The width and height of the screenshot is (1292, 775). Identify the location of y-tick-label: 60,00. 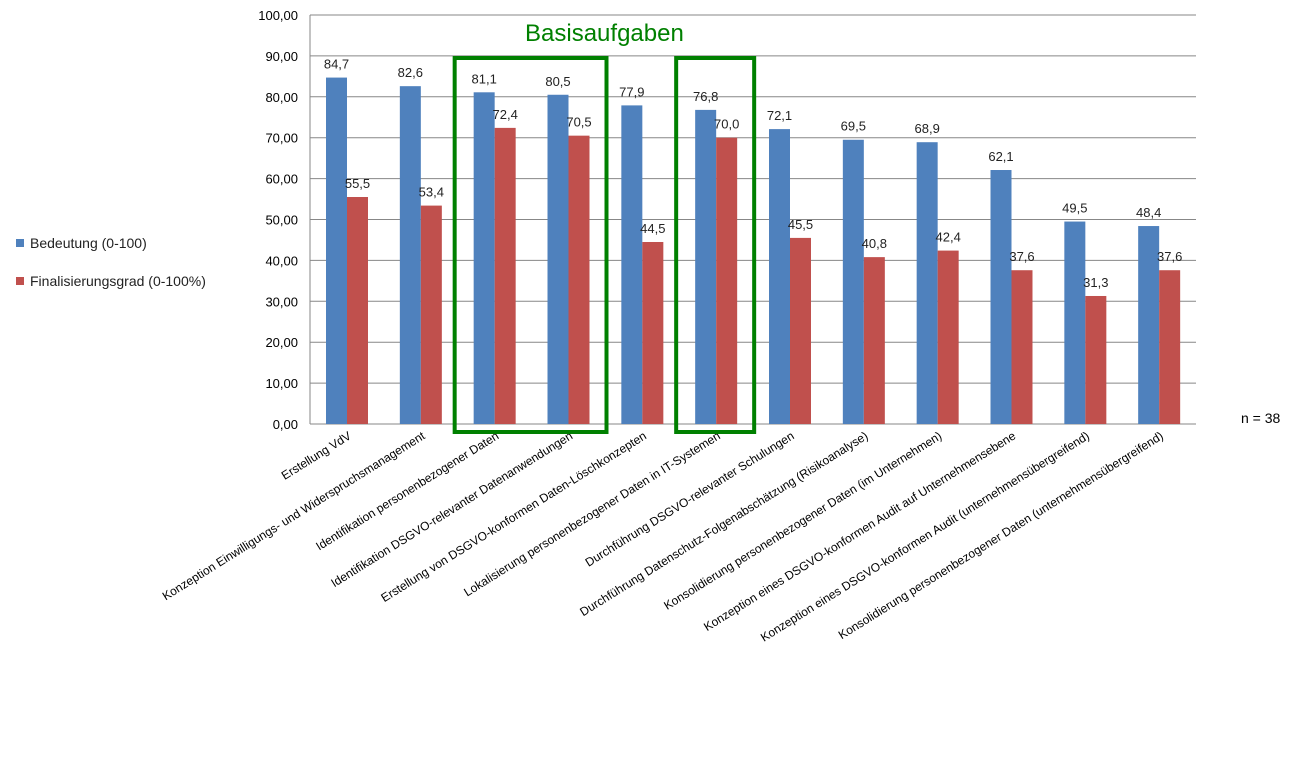
(281, 179).